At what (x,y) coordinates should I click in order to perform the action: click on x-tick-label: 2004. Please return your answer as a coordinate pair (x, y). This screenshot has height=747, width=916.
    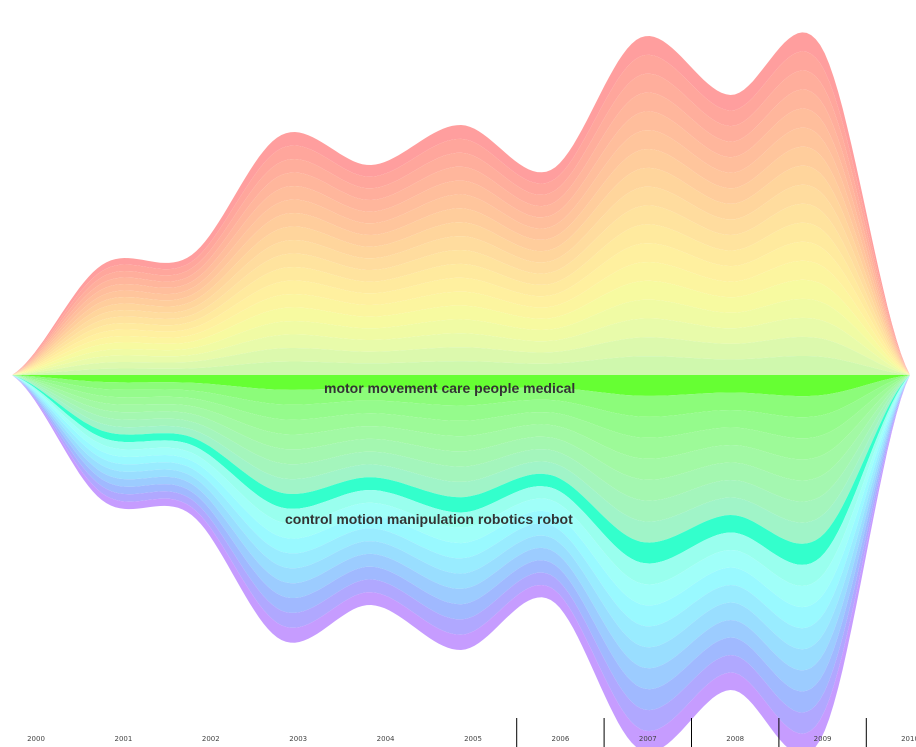
    Looking at the image, I should click on (386, 739).